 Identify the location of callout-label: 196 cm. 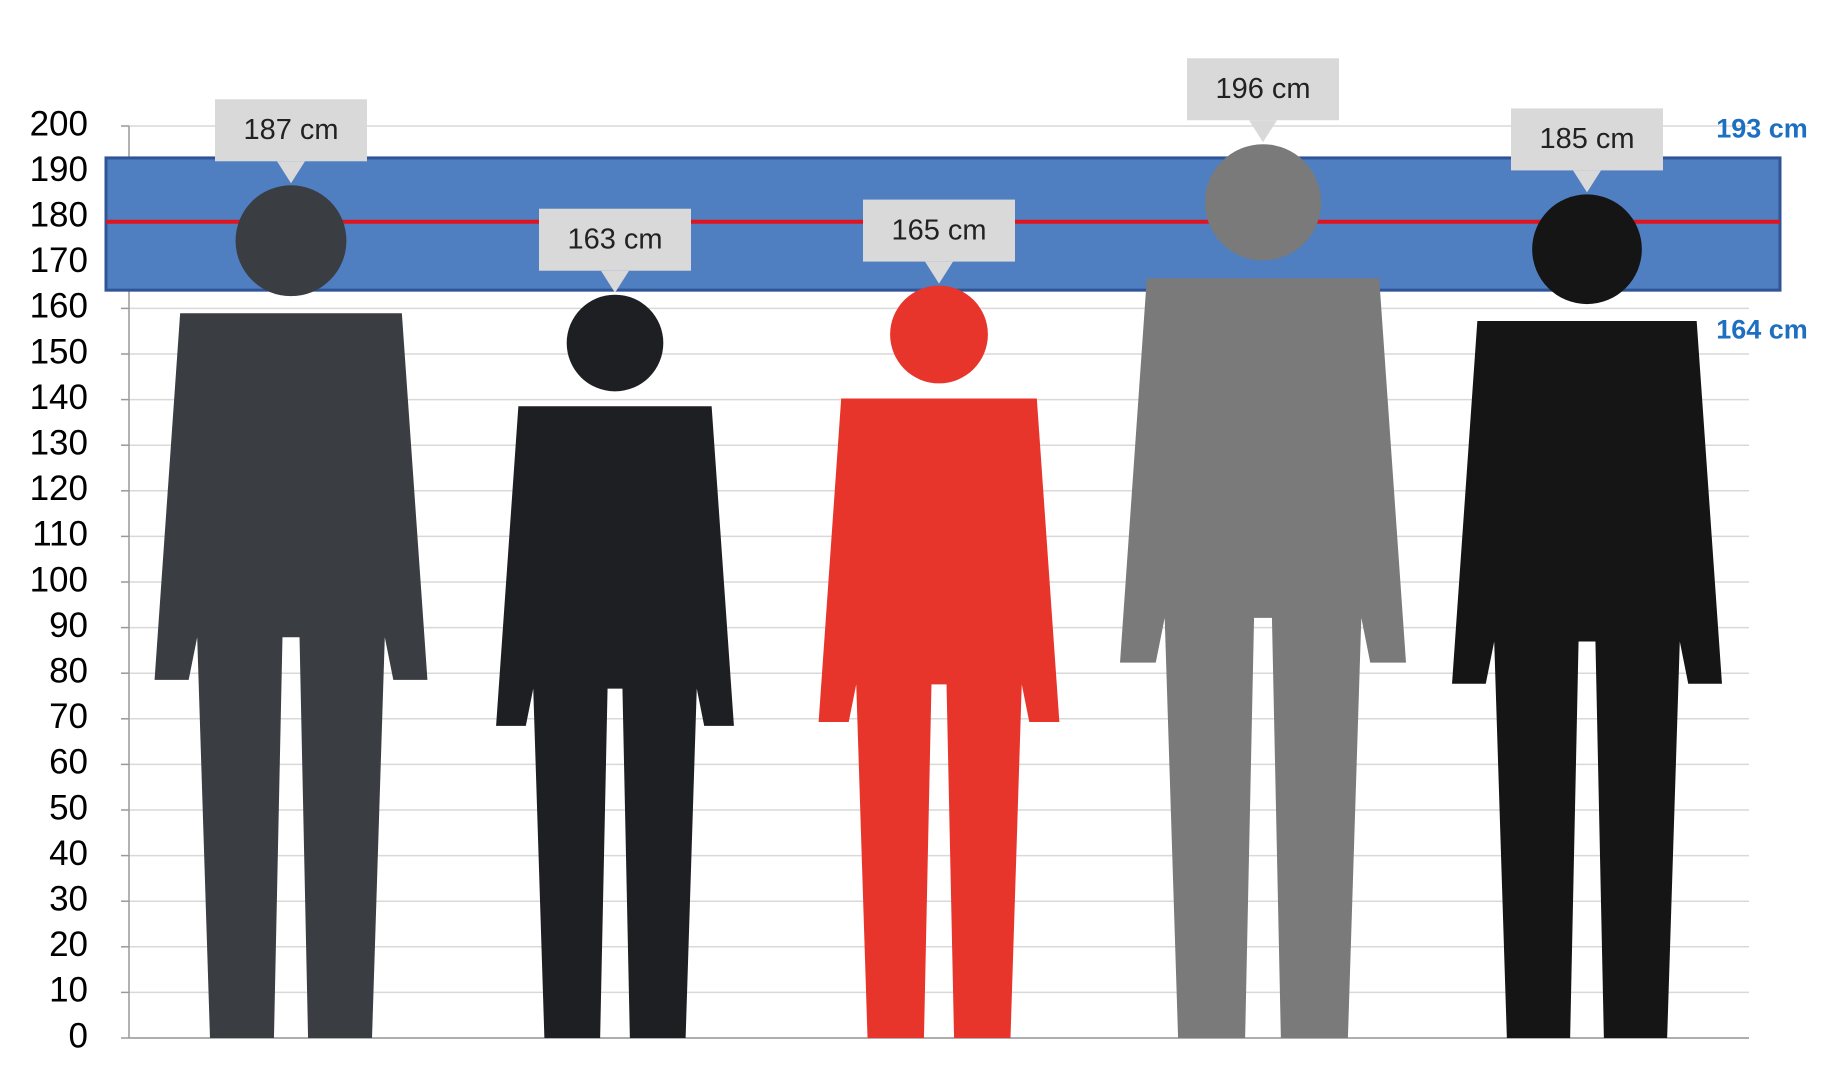
(1262, 89).